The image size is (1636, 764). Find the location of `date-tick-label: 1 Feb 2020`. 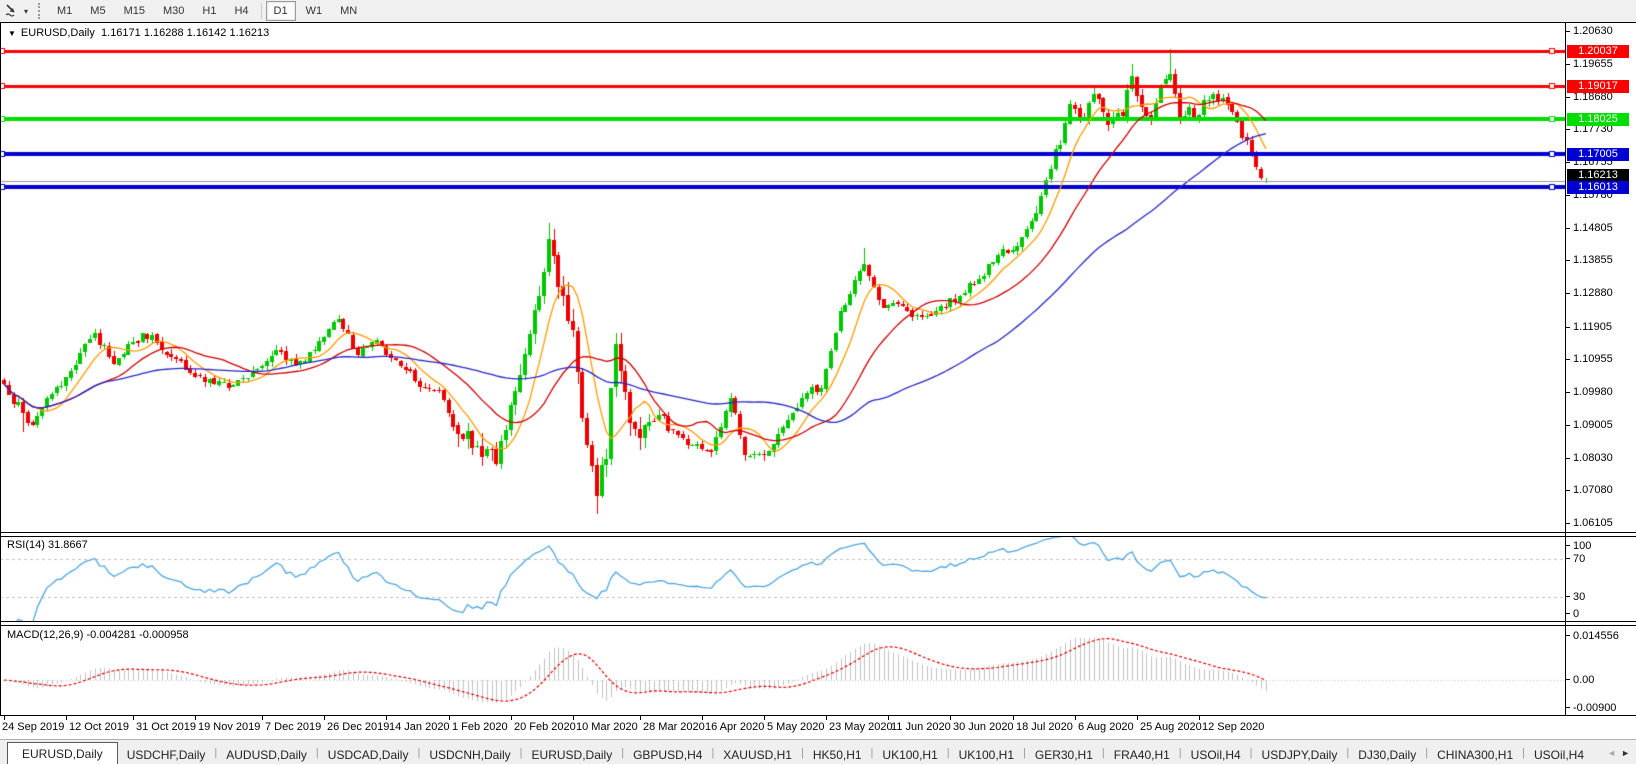

date-tick-label: 1 Feb 2020 is located at coordinates (480, 727).